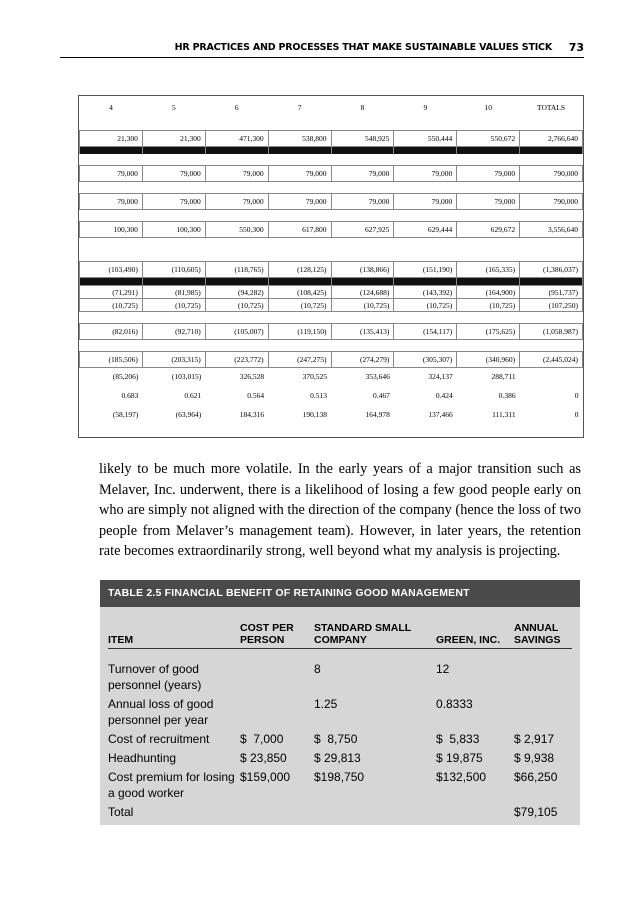 Image resolution: width=629 pixels, height=900 pixels. Describe the element at coordinates (377, 377) in the screenshot. I see `cell: 353,646` at that location.